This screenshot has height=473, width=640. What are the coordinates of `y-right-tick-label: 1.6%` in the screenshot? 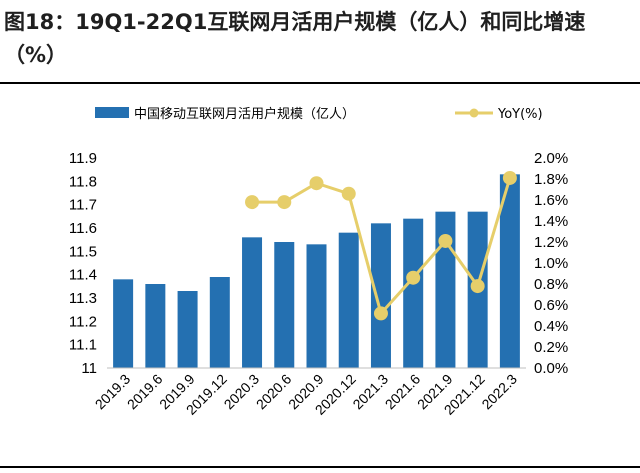 It's located at (551, 200).